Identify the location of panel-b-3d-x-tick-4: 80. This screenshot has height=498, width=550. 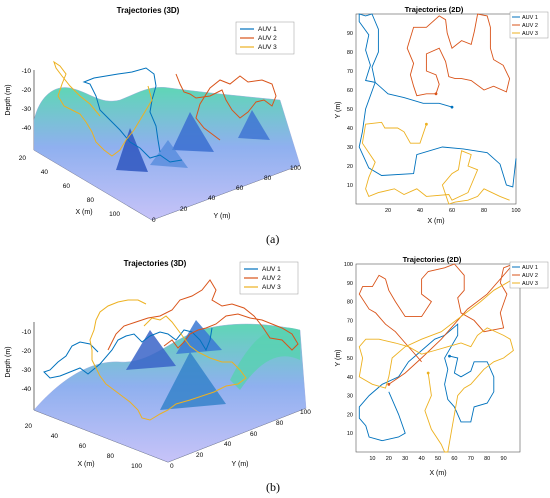
(111, 456).